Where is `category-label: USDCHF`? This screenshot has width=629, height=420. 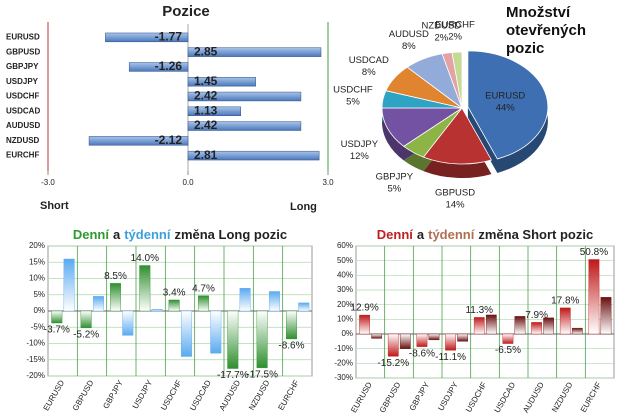
category-label: USDCHF is located at coordinates (22, 96).